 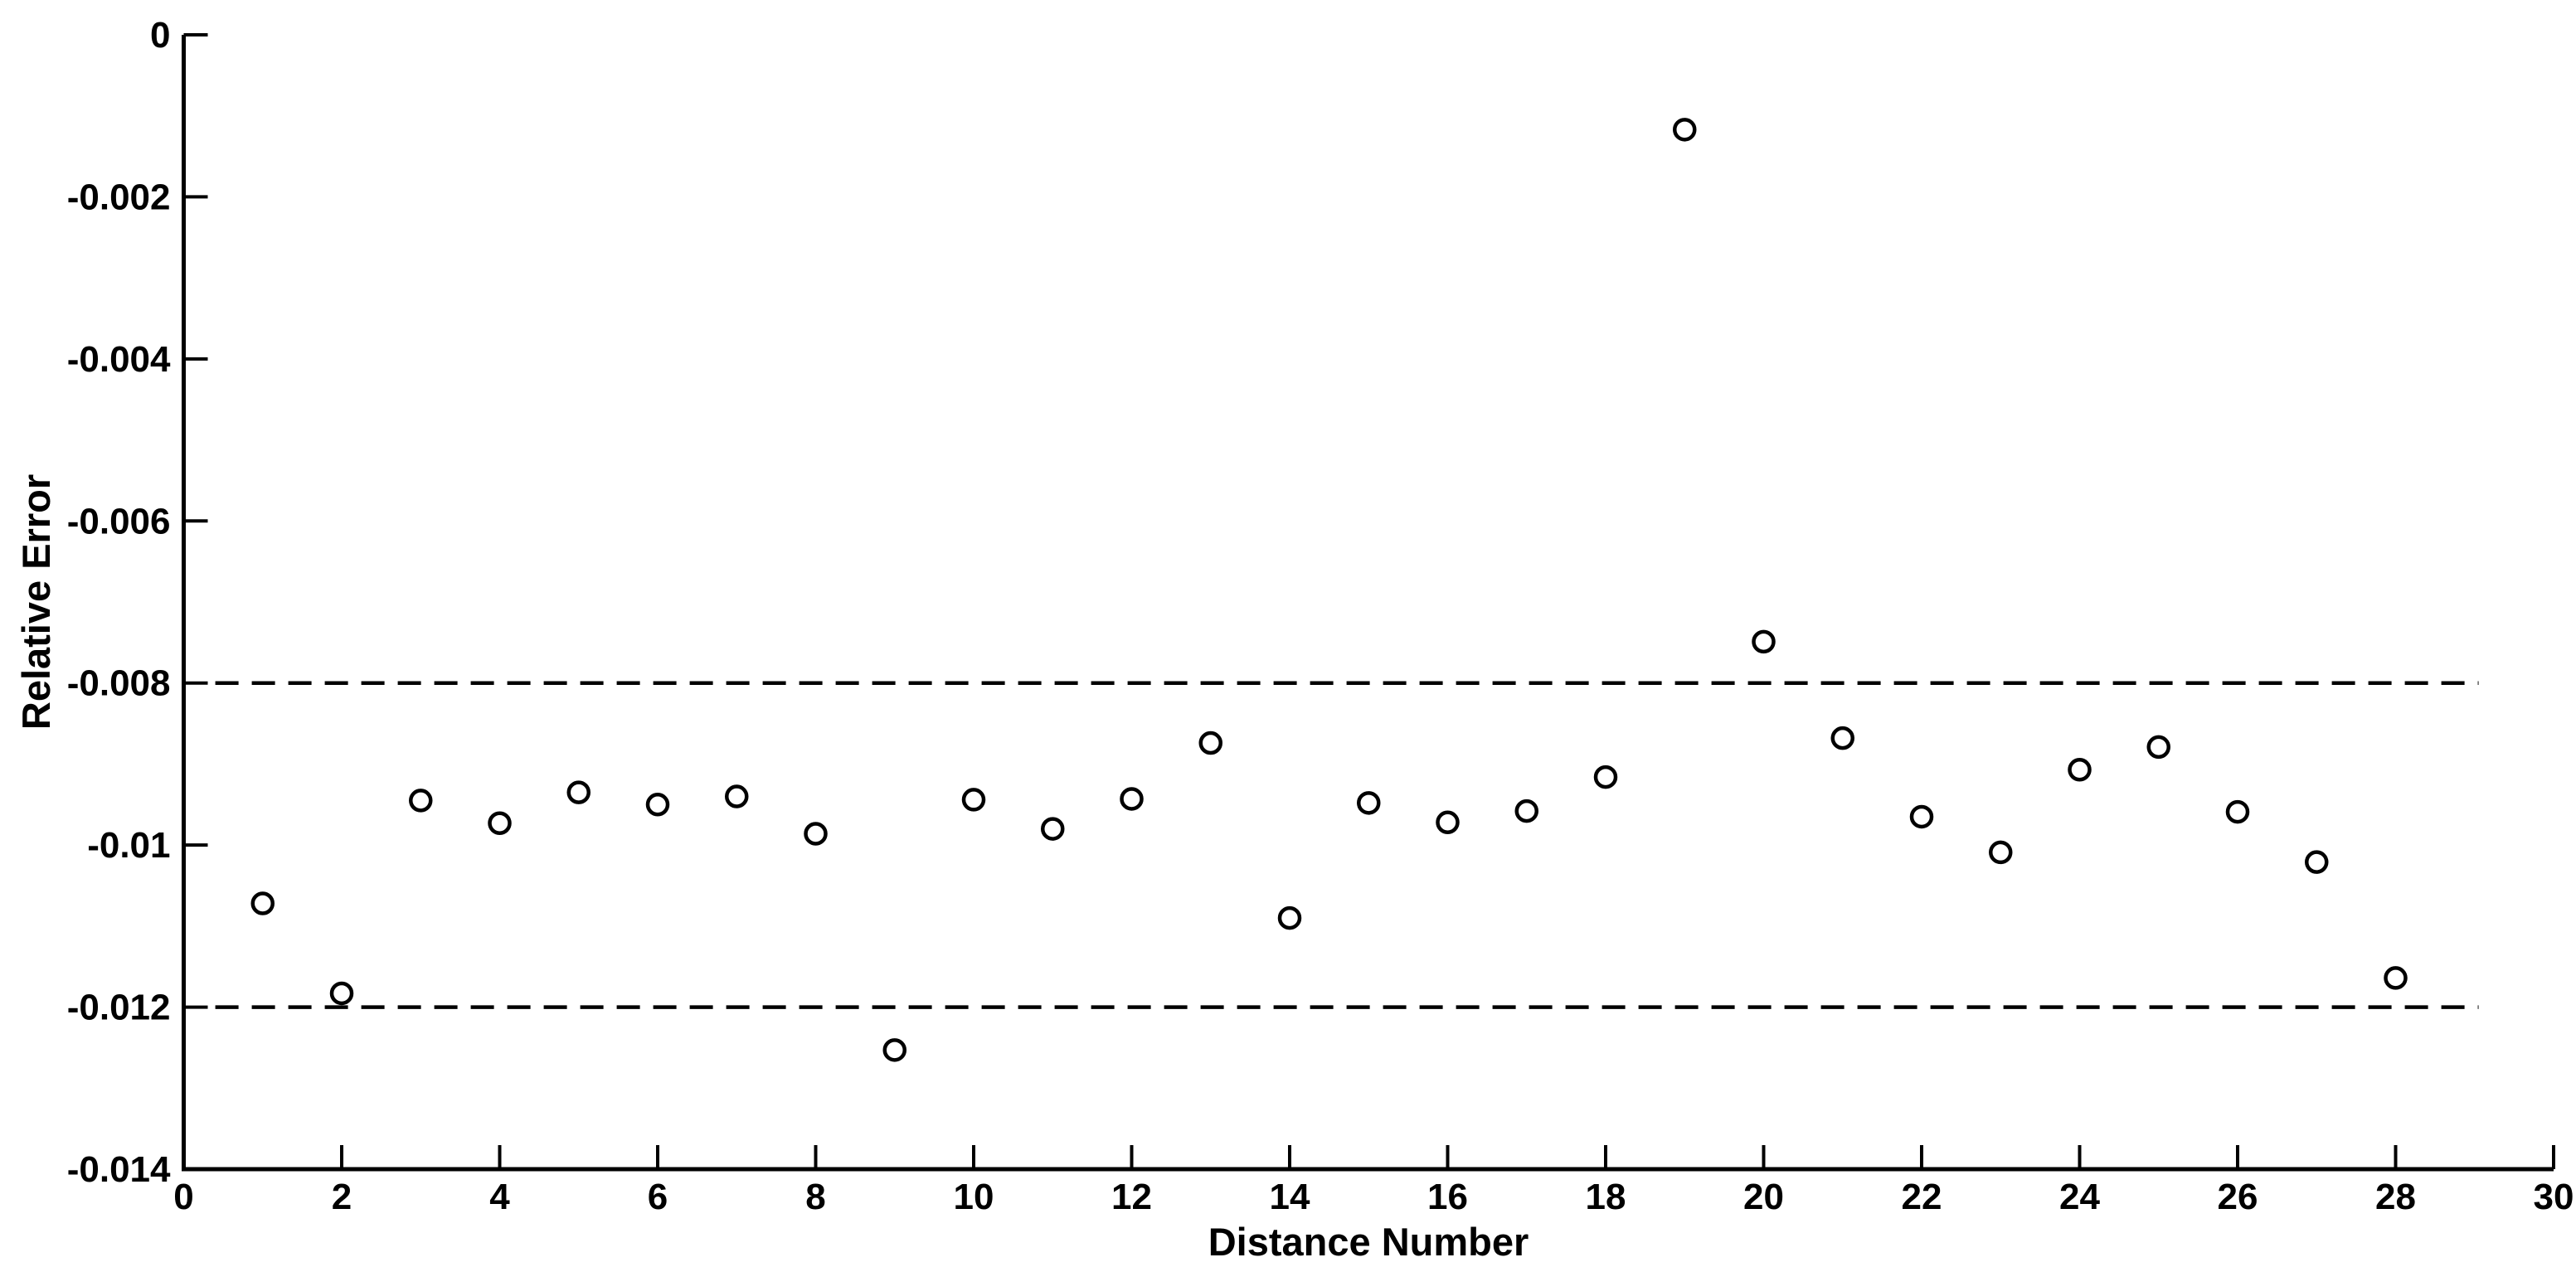 I want to click on x-tick-label: 2, so click(x=342, y=1197).